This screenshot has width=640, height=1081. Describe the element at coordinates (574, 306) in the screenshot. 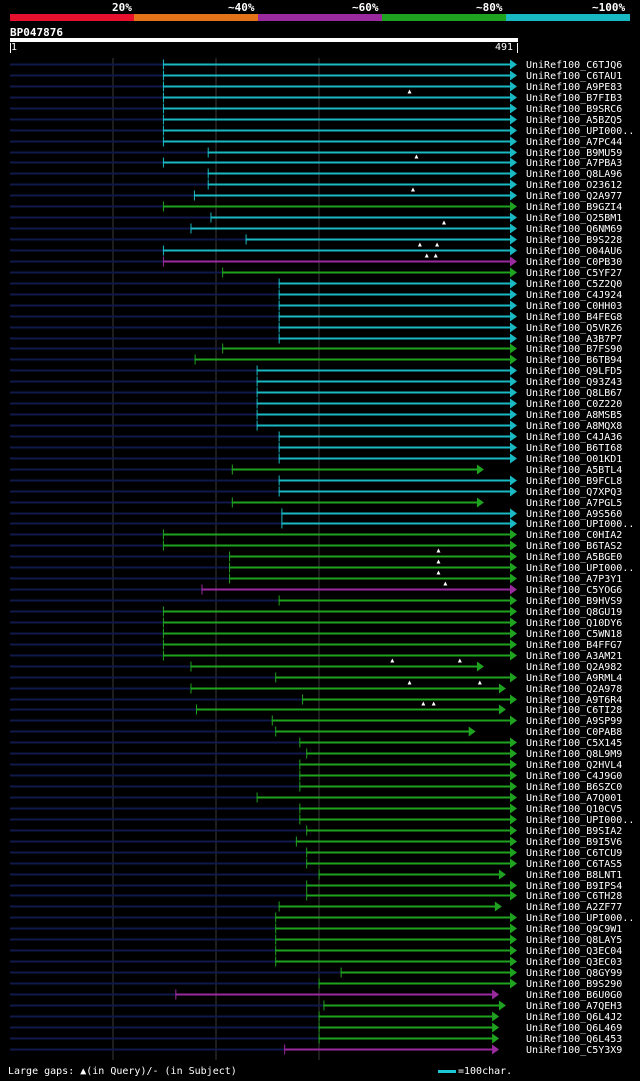

I see `hit-label: UniRef100_C0HH03` at that location.